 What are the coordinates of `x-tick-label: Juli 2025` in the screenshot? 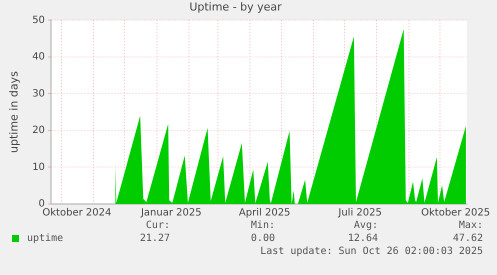 It's located at (359, 213).